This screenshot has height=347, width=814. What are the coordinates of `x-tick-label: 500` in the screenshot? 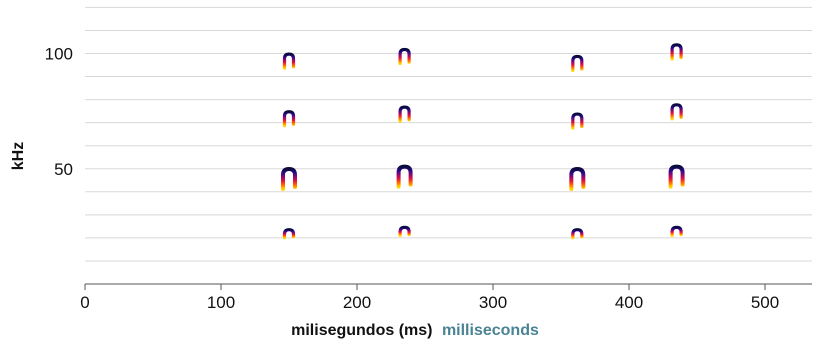 It's located at (765, 302).